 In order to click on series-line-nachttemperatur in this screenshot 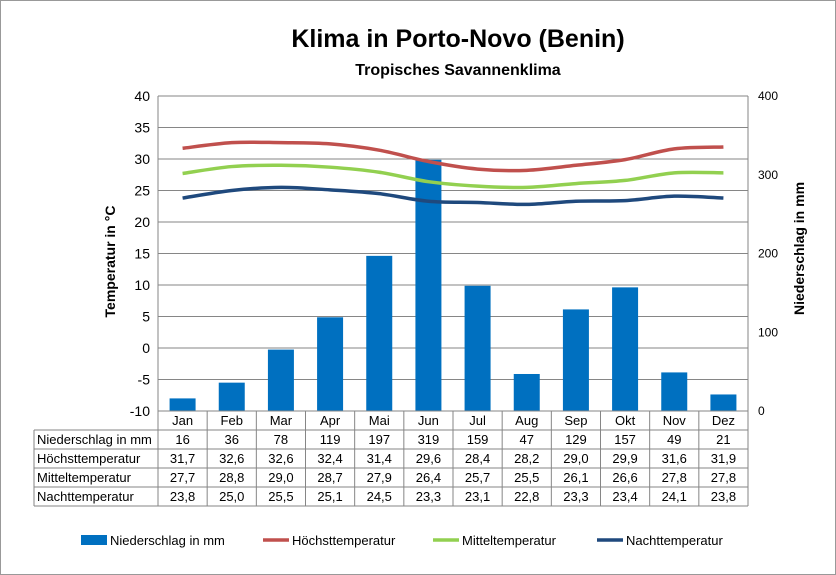, I will do `click(453, 196)`.